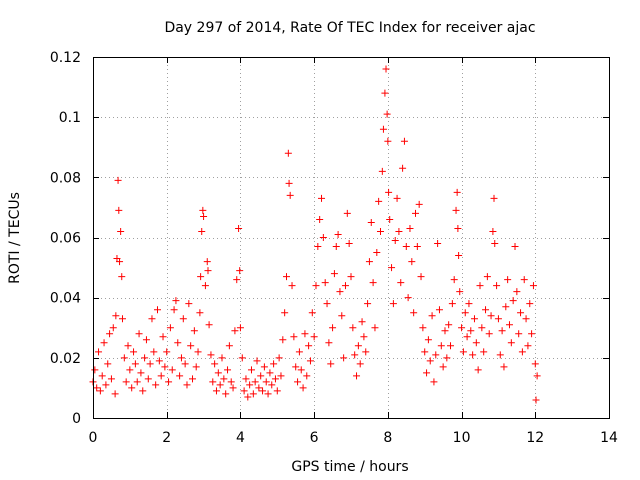 The height and width of the screenshot is (480, 640). I want to click on x-tick-label: 0, so click(93, 438).